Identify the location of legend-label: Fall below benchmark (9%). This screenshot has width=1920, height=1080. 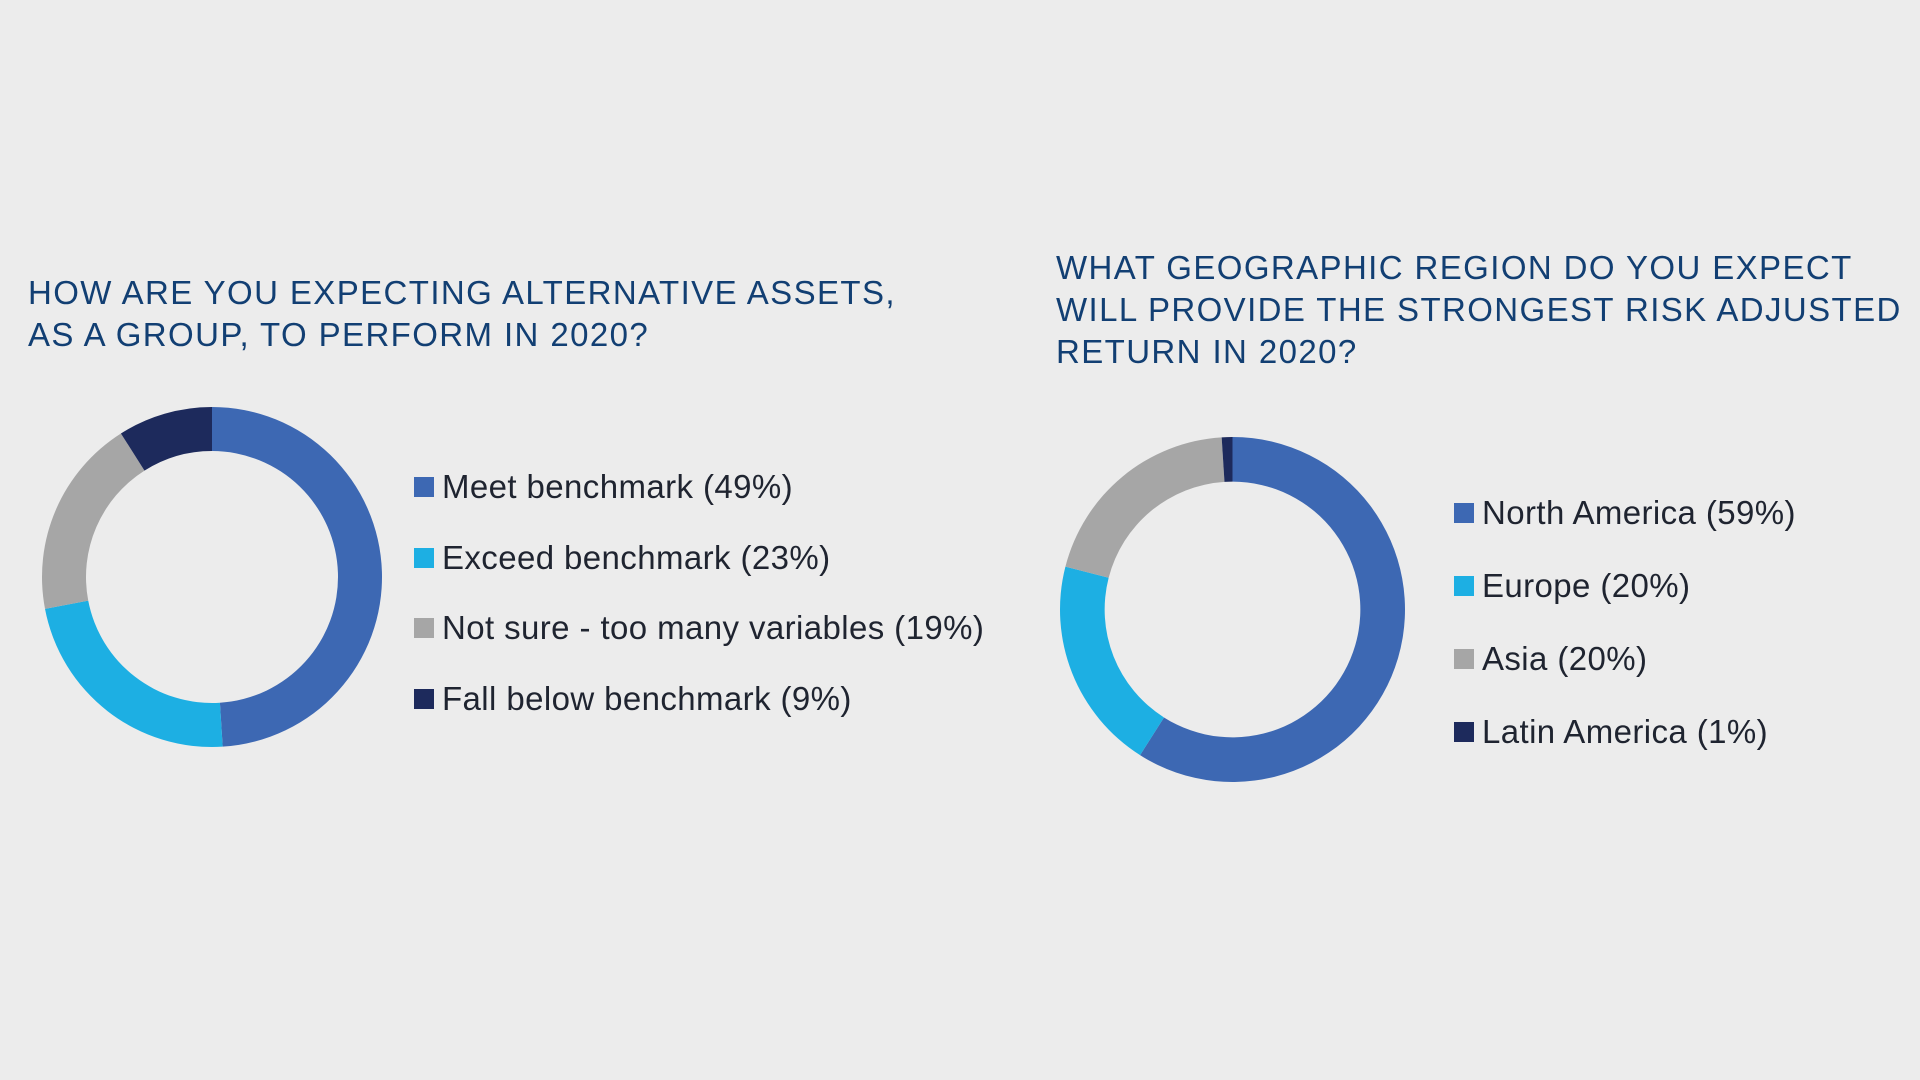
(647, 698).